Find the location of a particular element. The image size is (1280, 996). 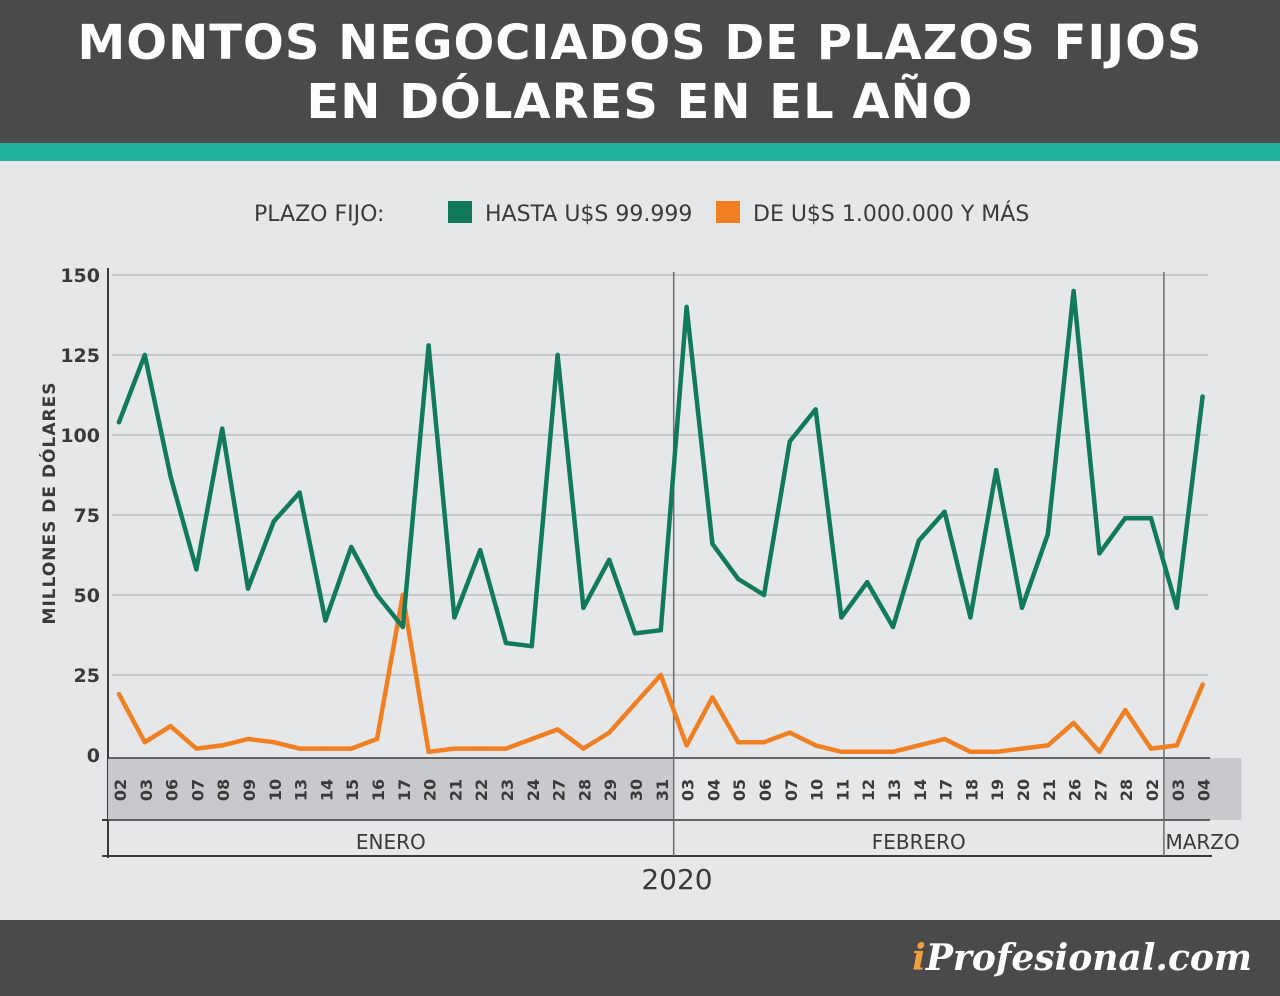

x-tick-label: 16 is located at coordinates (378, 790).